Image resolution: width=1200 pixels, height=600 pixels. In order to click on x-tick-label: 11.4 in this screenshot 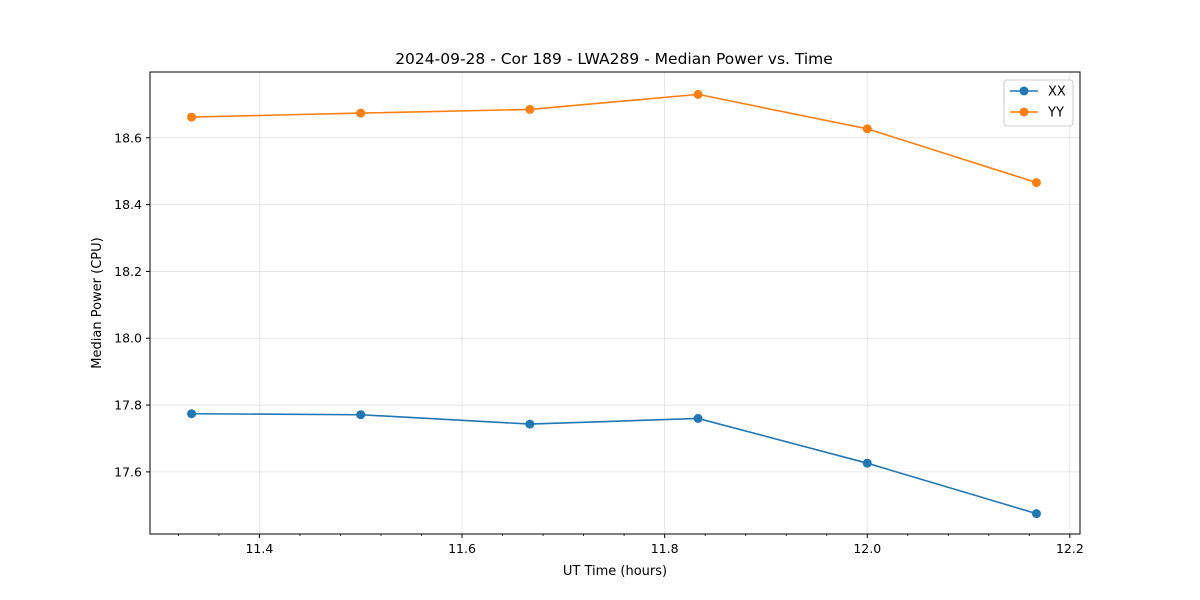, I will do `click(259, 548)`.